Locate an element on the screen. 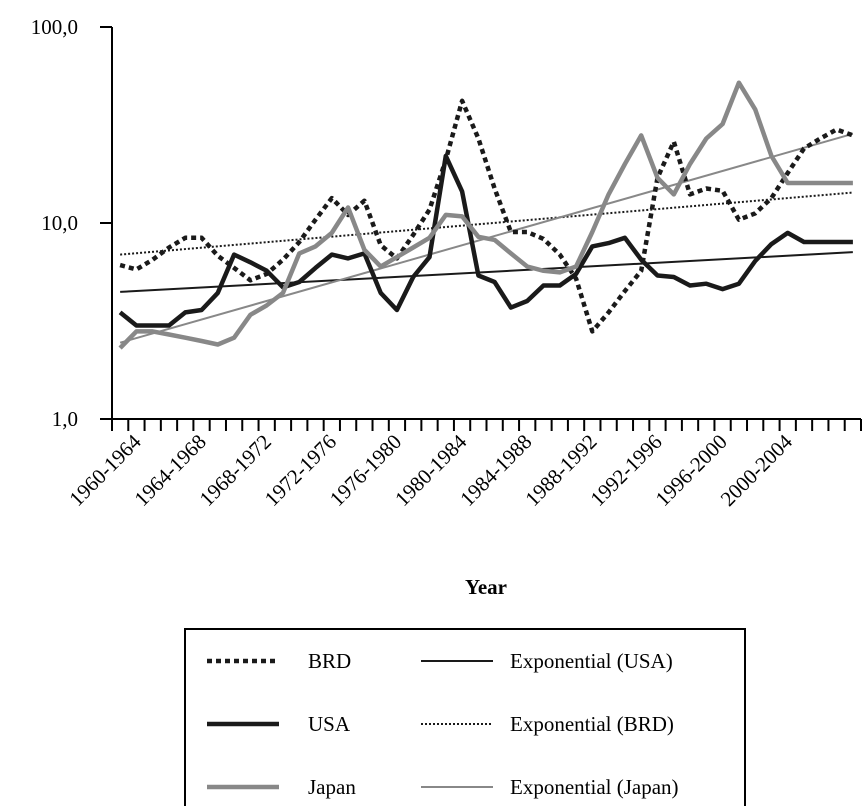  y-tick-label: 100,0 is located at coordinates (54, 27).